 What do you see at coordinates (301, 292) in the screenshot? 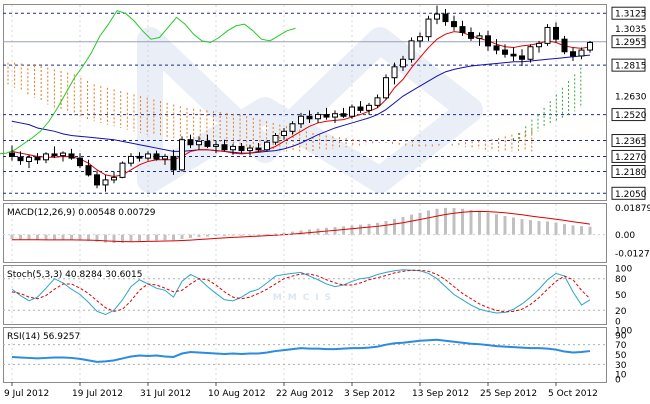
I see `stoch-k-line` at bounding box center [301, 292].